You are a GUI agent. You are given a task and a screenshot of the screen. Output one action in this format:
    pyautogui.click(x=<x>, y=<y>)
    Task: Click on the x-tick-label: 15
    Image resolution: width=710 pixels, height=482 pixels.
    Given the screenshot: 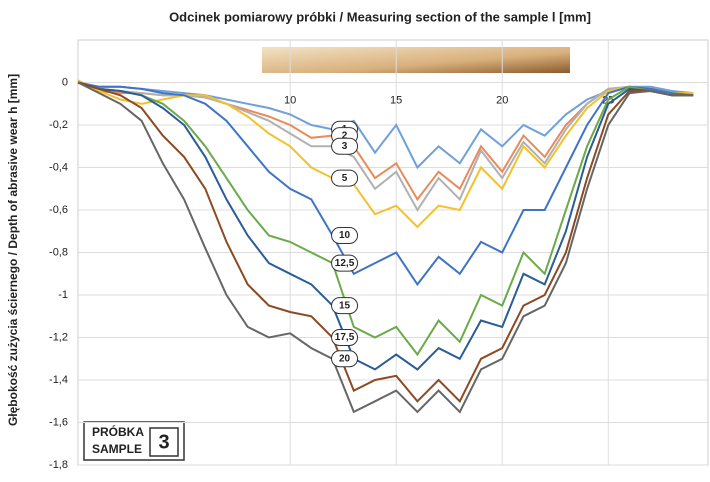 What is the action you would take?
    pyautogui.click(x=396, y=100)
    